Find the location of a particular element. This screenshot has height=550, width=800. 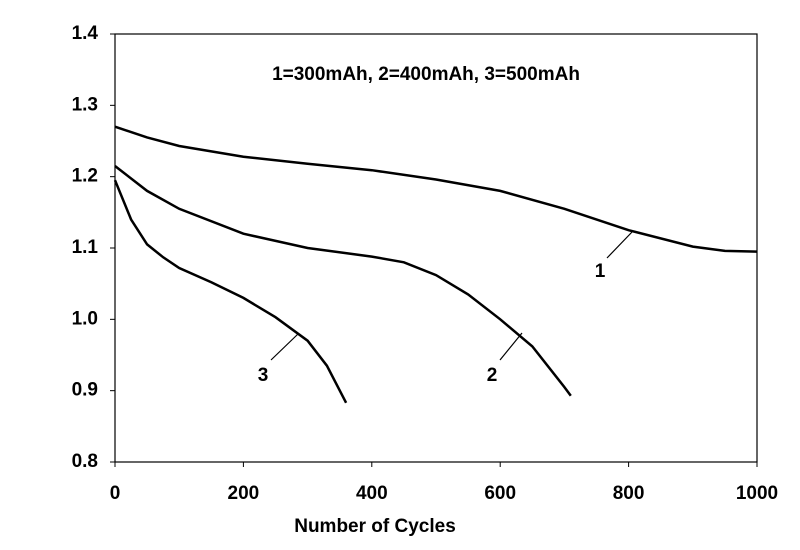

x-tick-label: 200 is located at coordinates (244, 493).